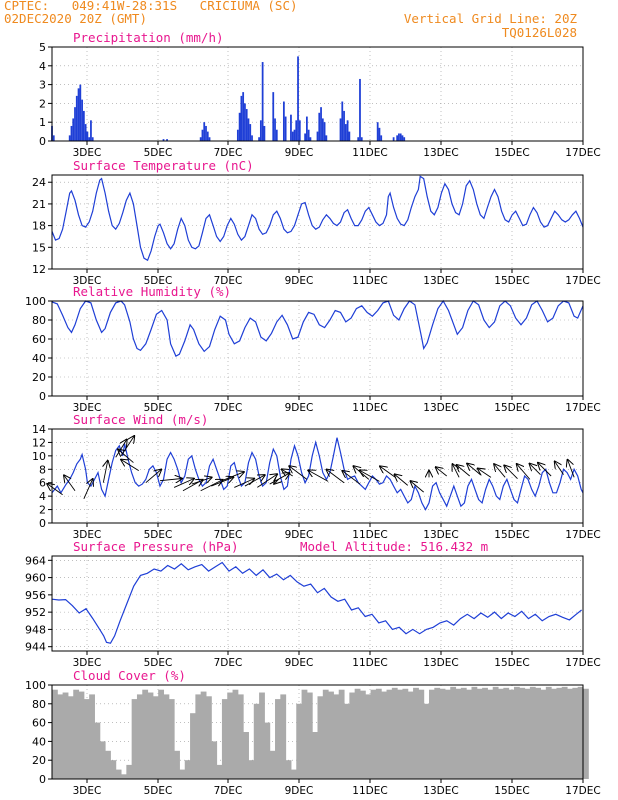 This screenshot has height=800, width=618. I want to click on y-tick-label: 60, so click(39, 339).